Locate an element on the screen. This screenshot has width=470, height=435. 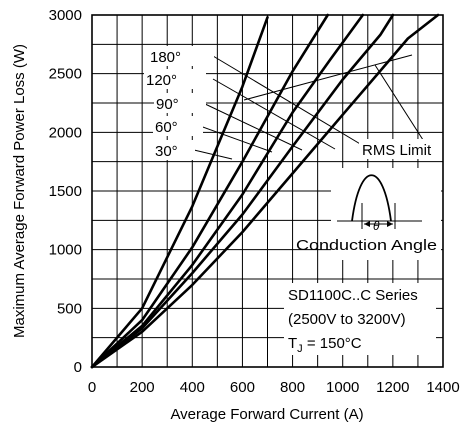
angle-arrowheads is located at coordinates (378, 224).